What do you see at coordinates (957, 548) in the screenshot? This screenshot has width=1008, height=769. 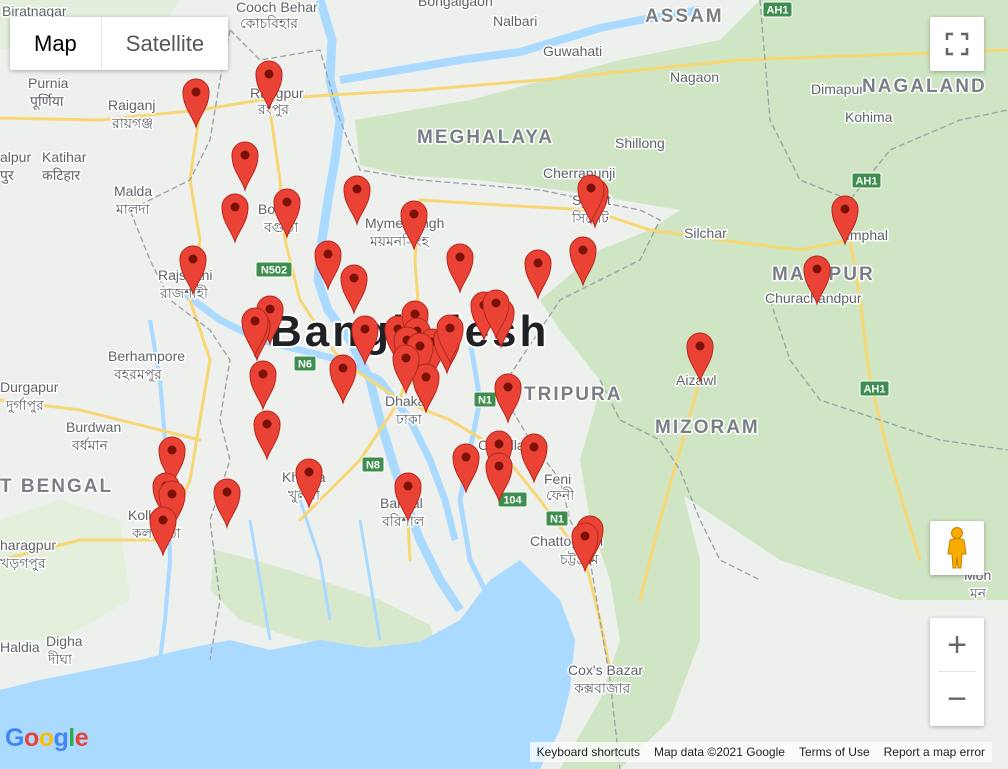 I see `street-view-pegman-button` at bounding box center [957, 548].